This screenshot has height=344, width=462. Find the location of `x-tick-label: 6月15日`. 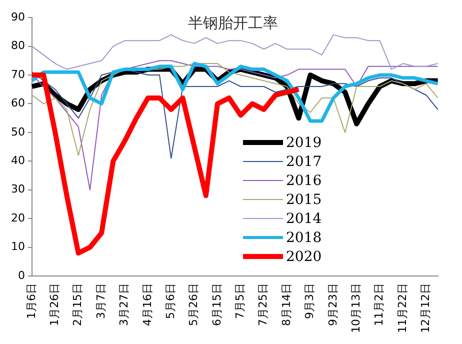

x-tick-label: 6月15日 is located at coordinates (217, 304).